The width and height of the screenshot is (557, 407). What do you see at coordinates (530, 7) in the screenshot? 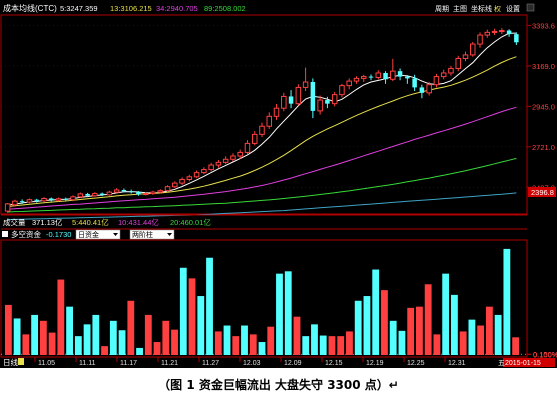
I see `minimize-icon` at bounding box center [530, 7].